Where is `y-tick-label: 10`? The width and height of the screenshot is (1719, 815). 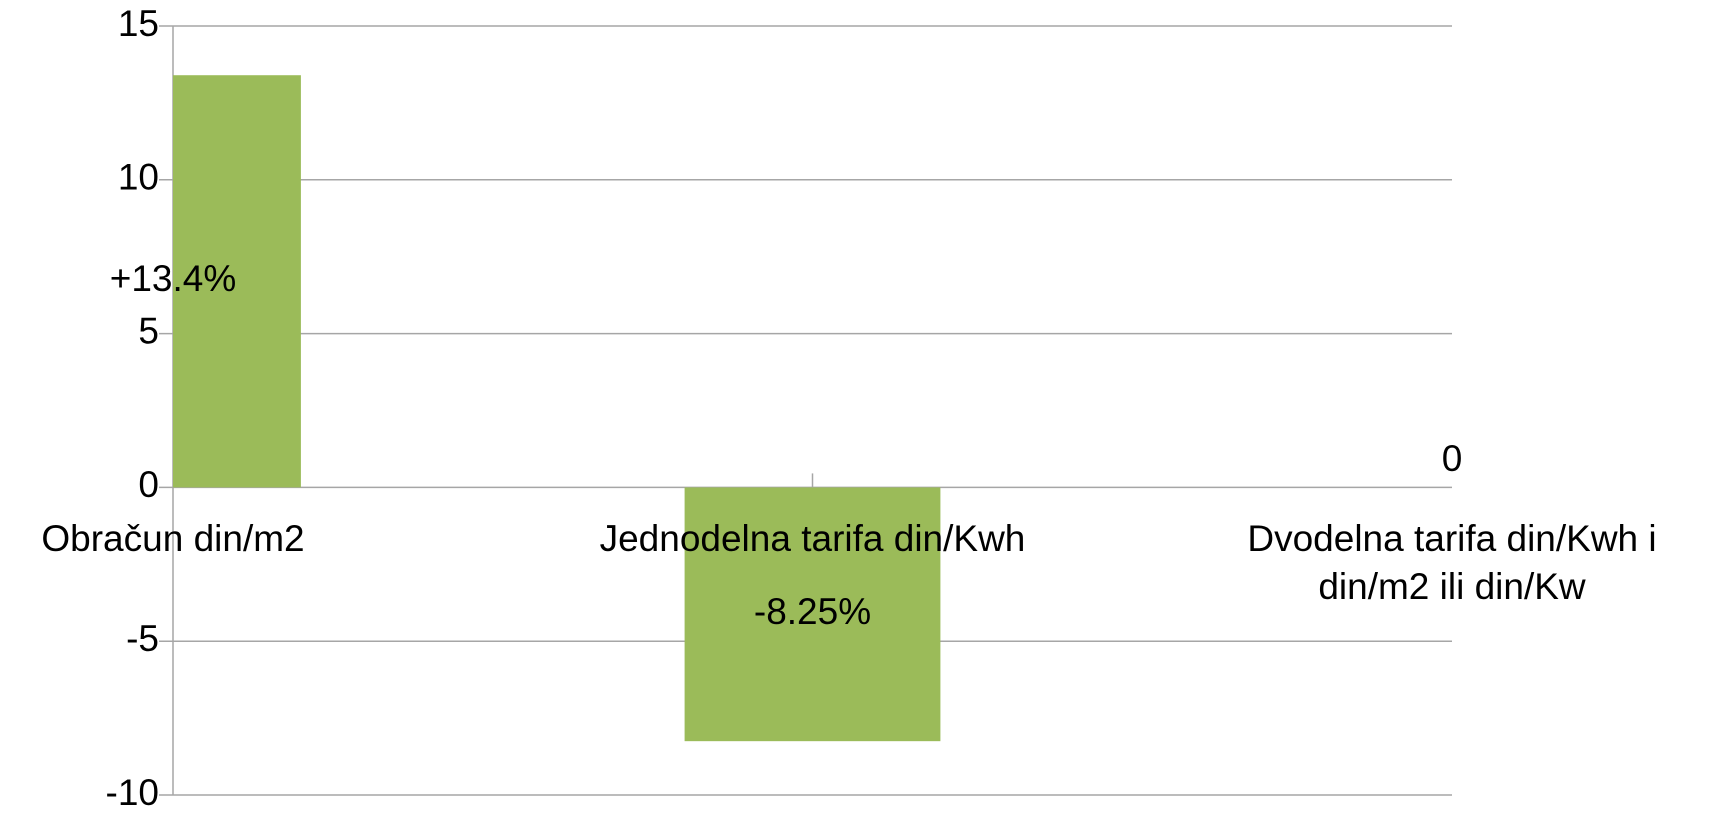 y-tick-label: 10 is located at coordinates (138, 177).